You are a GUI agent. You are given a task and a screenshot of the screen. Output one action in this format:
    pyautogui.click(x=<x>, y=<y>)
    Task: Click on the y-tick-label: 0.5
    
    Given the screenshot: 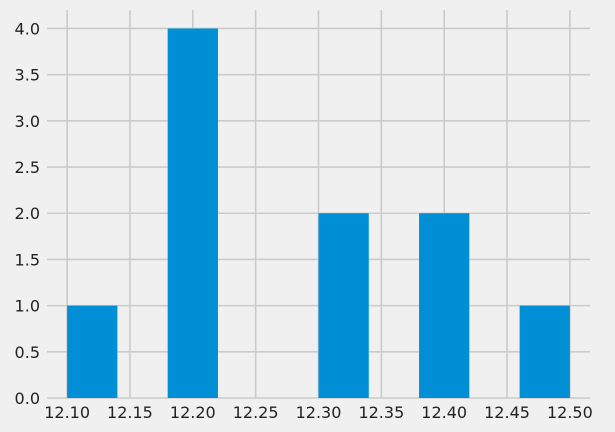 What is the action you would take?
    pyautogui.click(x=27, y=352)
    